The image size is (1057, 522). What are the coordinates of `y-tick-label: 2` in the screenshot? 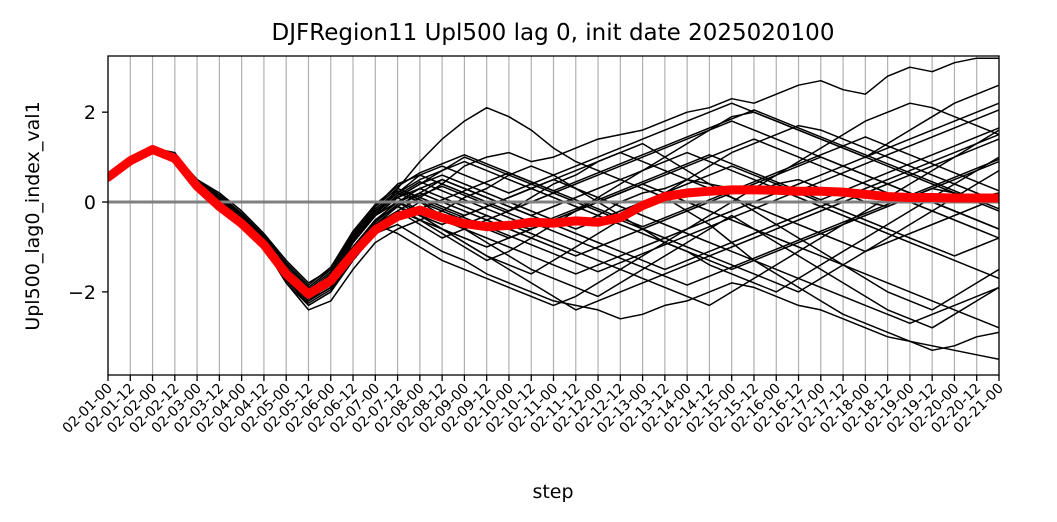 It's located at (90, 113).